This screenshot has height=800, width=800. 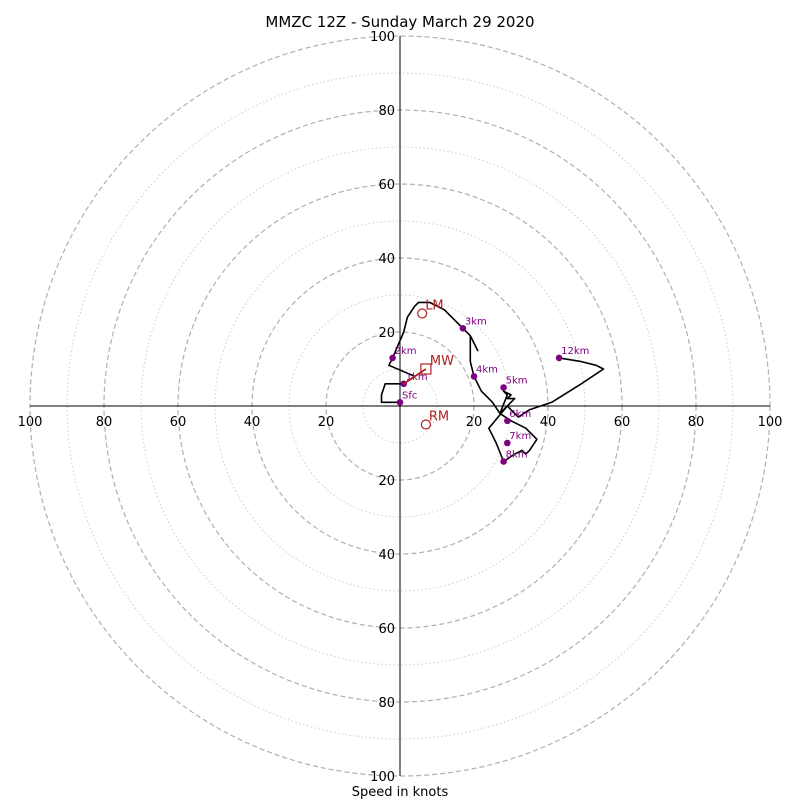 I want to click on height-marker-2km, so click(x=392, y=358).